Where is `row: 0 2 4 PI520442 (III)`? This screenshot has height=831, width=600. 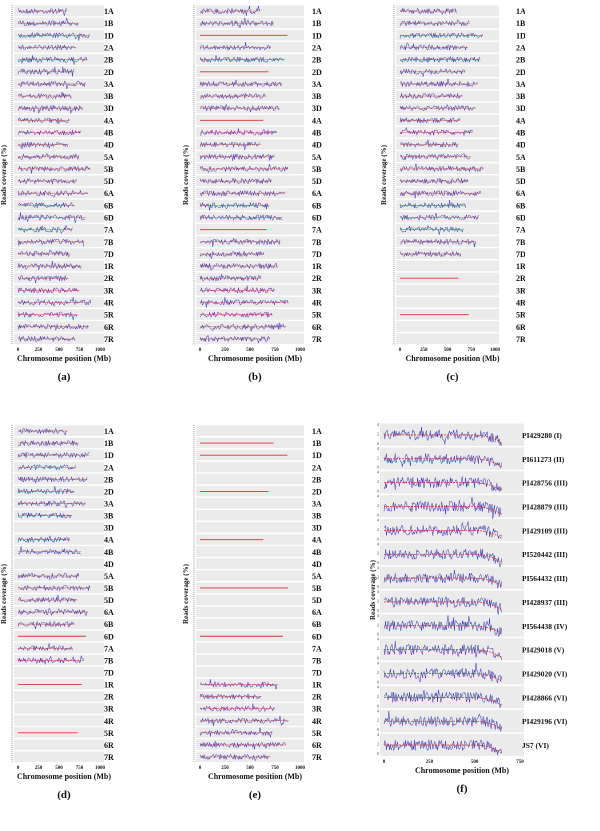 row: 0 2 4 PI520442 (III) is located at coordinates (472, 556).